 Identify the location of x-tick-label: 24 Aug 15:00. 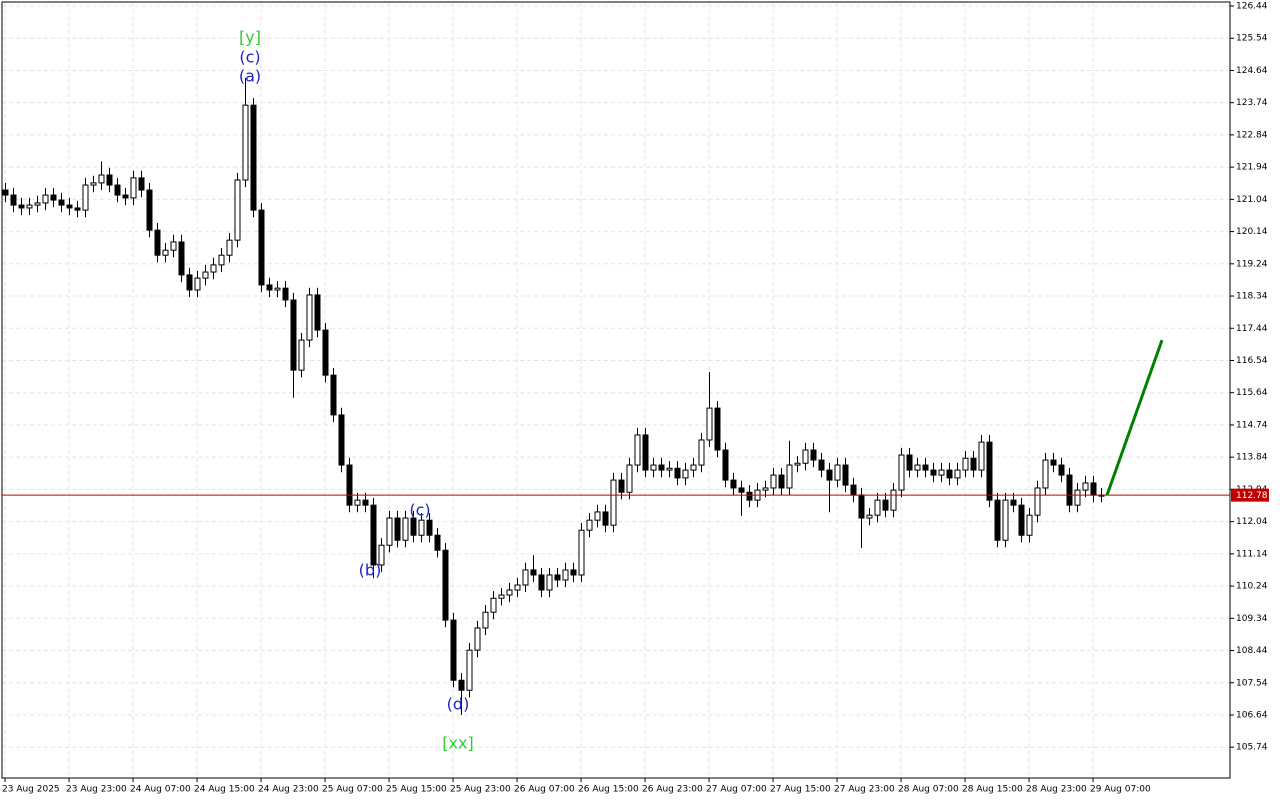
(224, 790).